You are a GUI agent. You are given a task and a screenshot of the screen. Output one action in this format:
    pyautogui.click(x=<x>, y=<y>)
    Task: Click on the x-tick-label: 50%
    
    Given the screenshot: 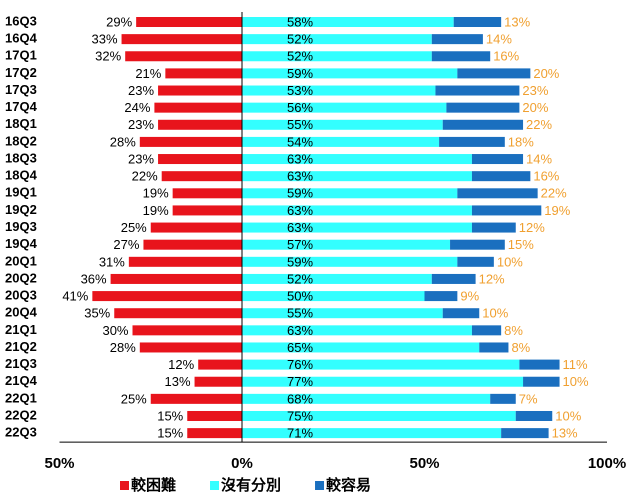 What is the action you would take?
    pyautogui.click(x=59, y=463)
    